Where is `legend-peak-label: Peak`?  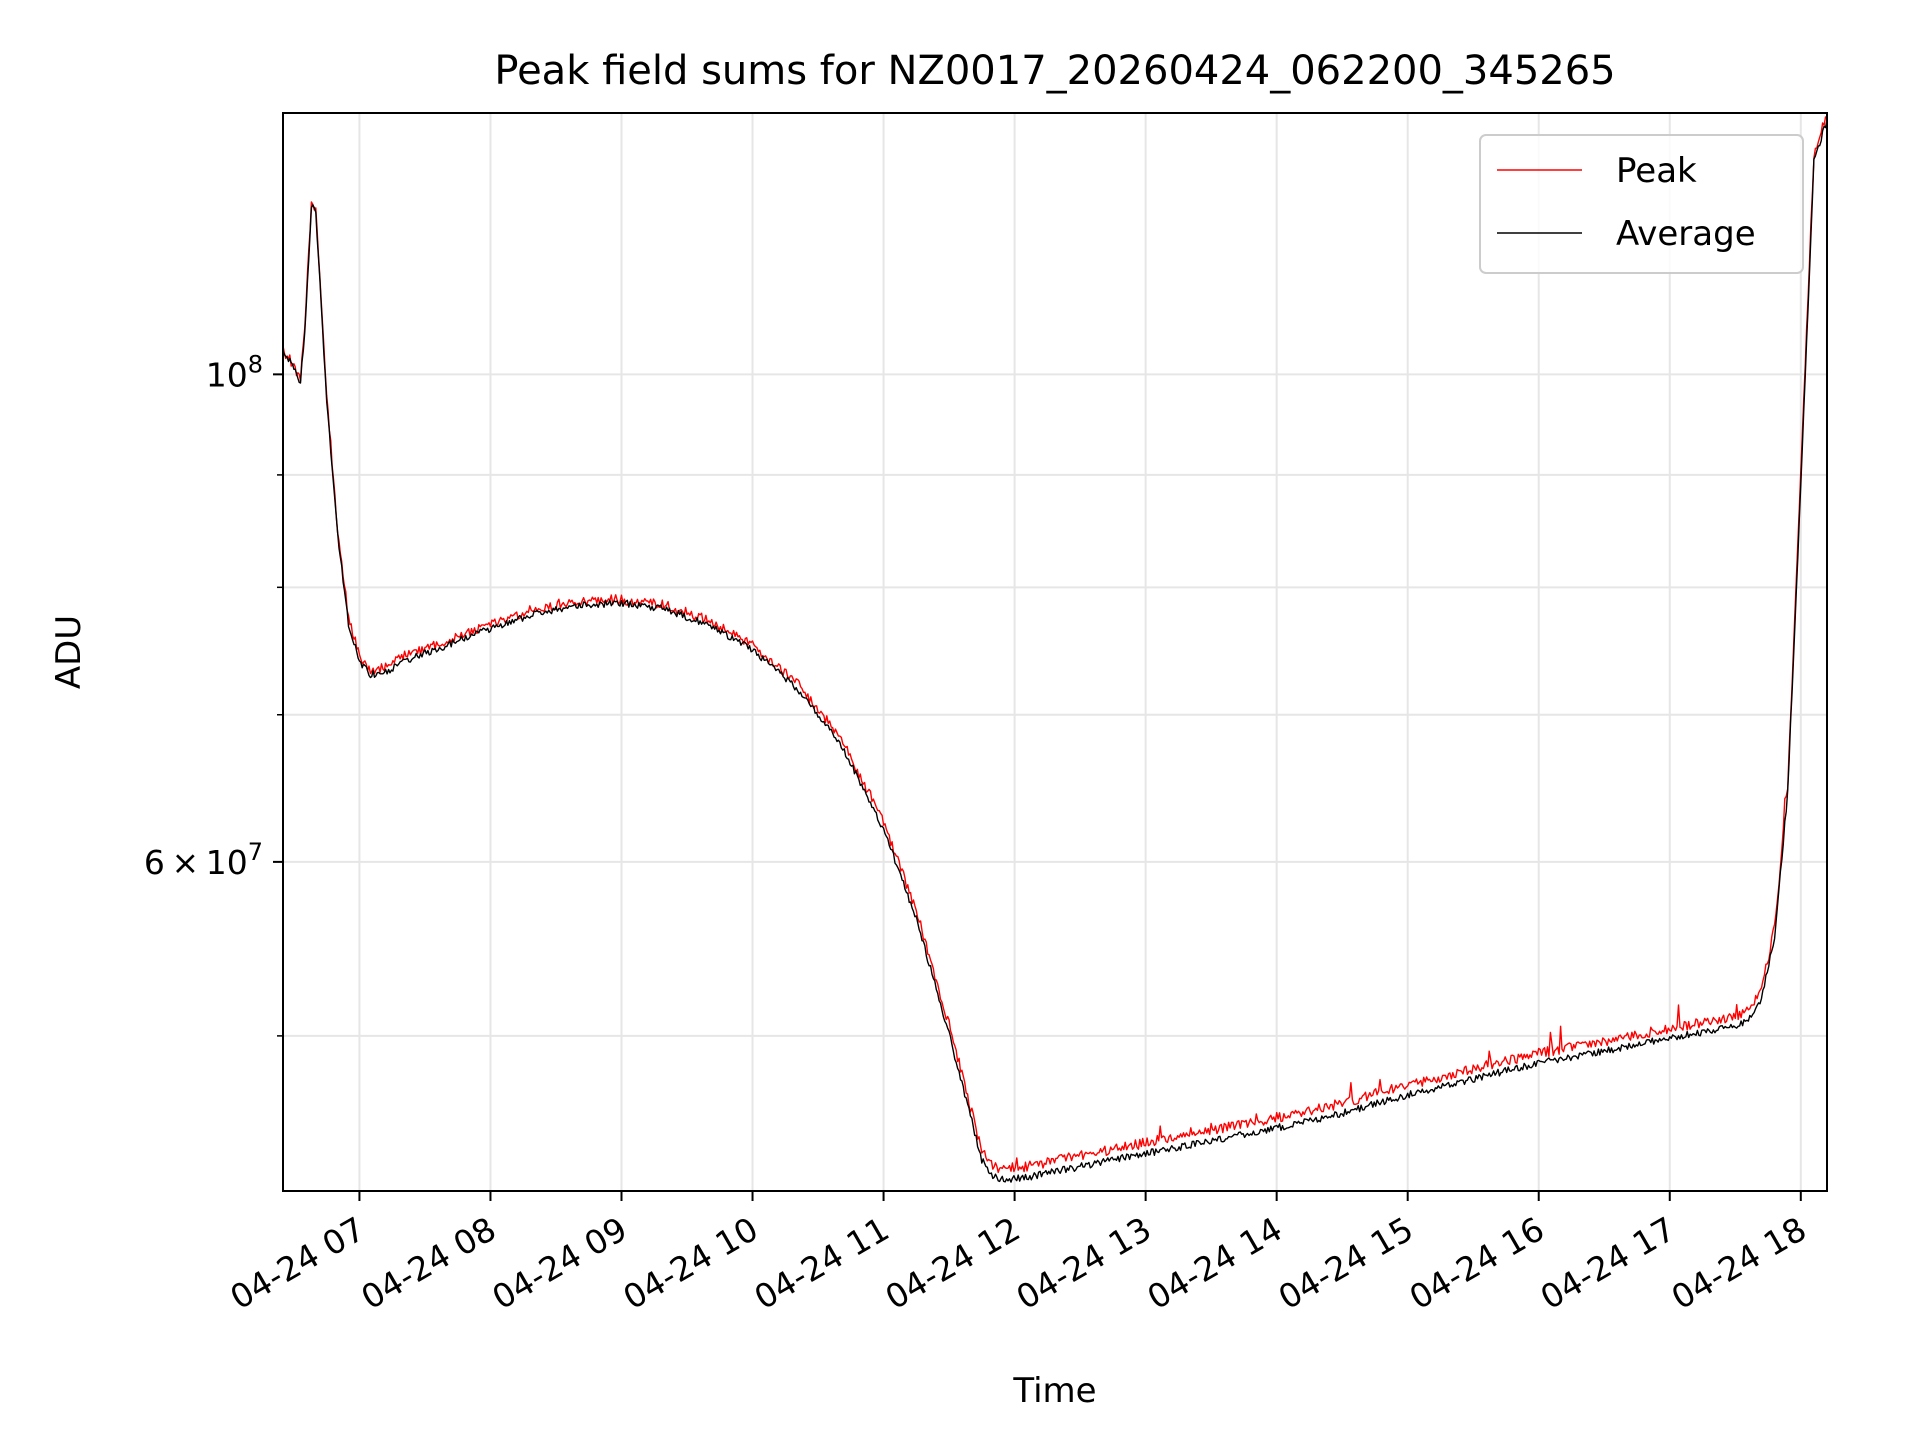 legend-peak-label: Peak is located at coordinates (1656, 171).